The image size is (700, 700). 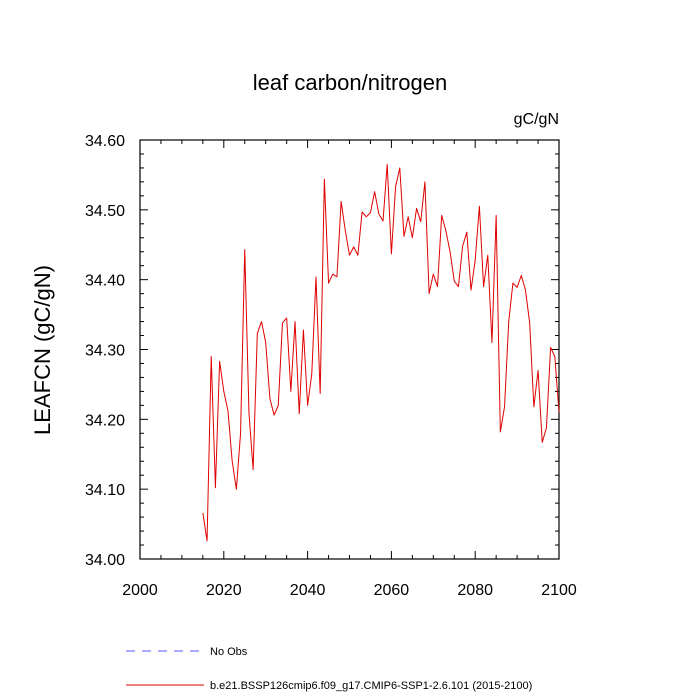 I want to click on chart-title: leaf carbon/nitrogen, so click(x=350, y=82).